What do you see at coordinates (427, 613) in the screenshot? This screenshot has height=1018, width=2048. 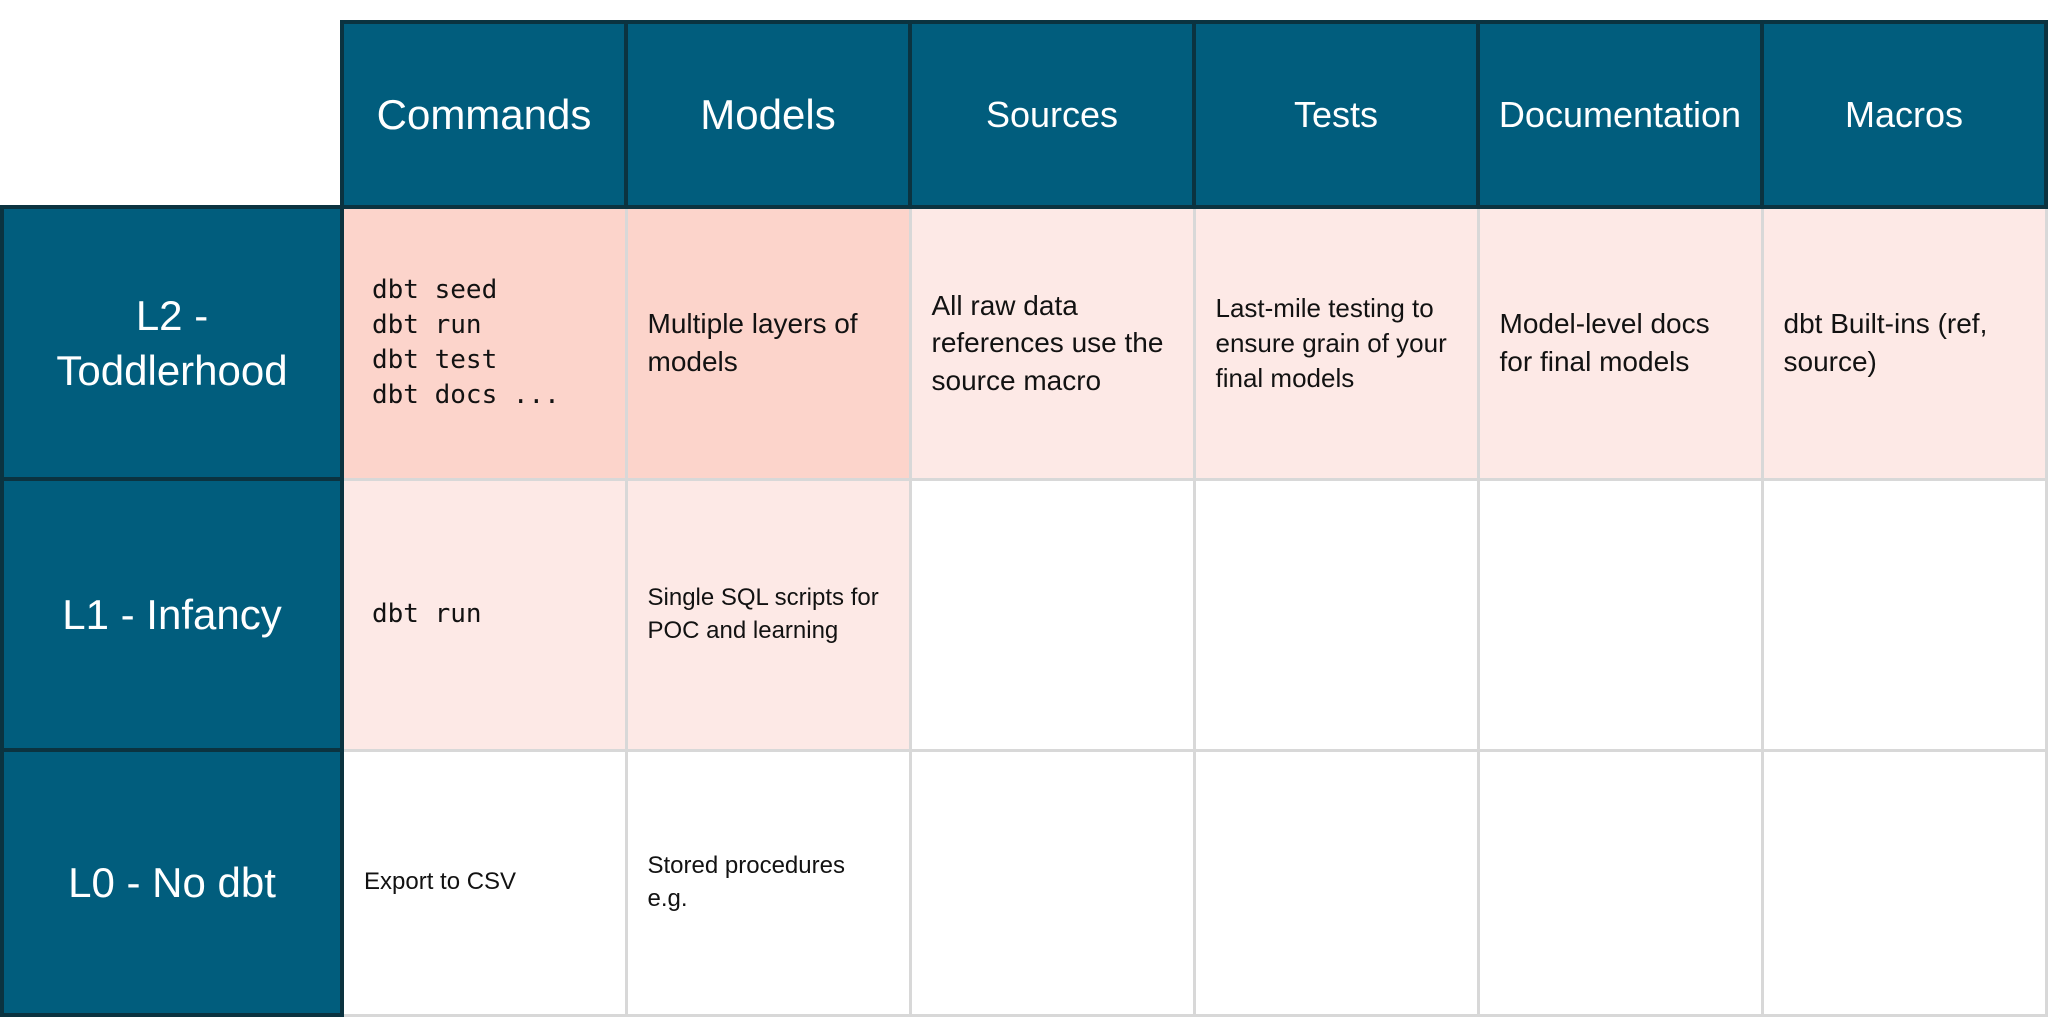 I see `cell-text: dbt run` at bounding box center [427, 613].